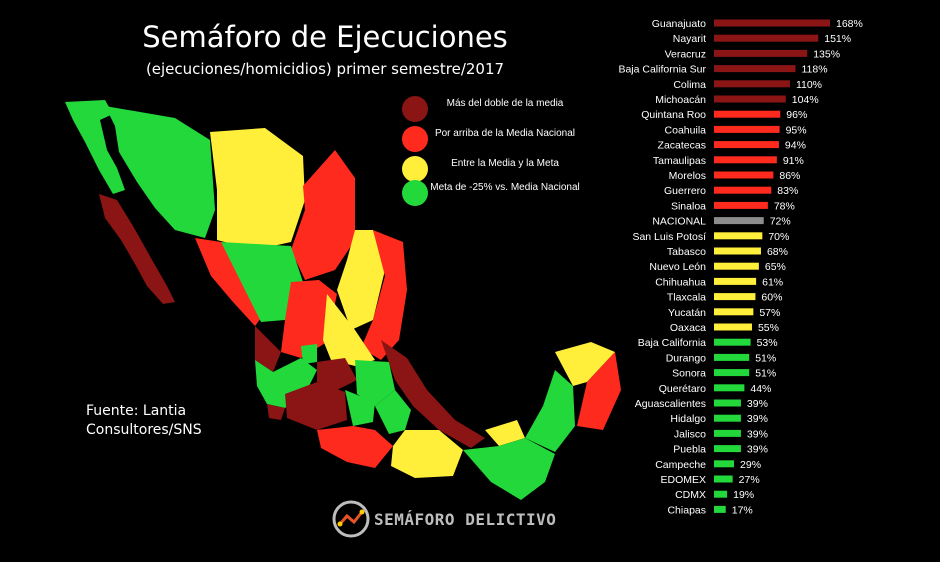 The height and width of the screenshot is (562, 940). I want to click on bar-value-label: 68%, so click(777, 252).